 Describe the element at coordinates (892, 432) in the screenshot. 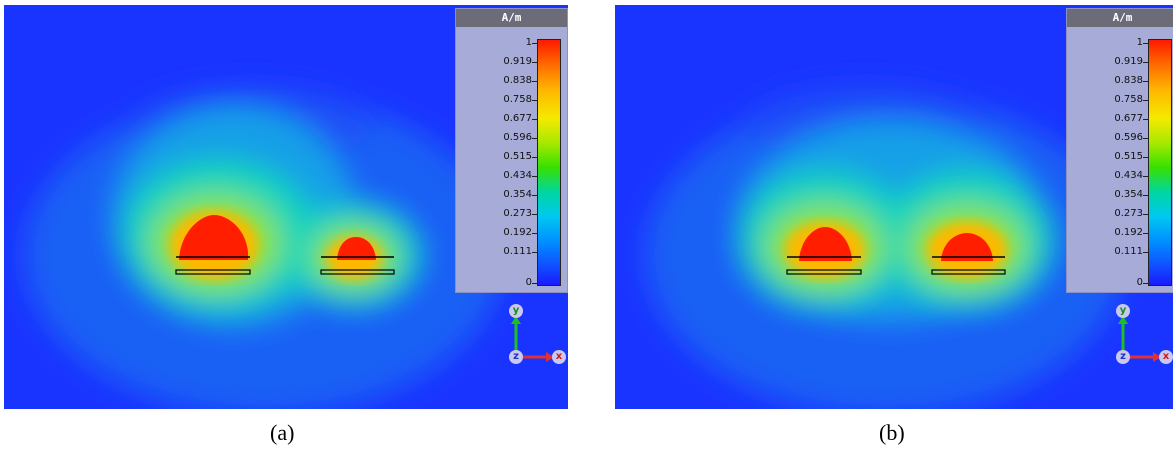

I see `caption-b: (b)` at that location.